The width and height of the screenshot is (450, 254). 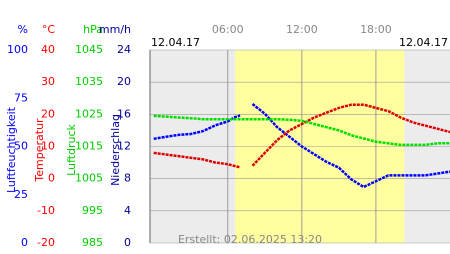 What do you see at coordinates (21, 194) in the screenshot?
I see `y-tick-label: 25` at bounding box center [21, 194].